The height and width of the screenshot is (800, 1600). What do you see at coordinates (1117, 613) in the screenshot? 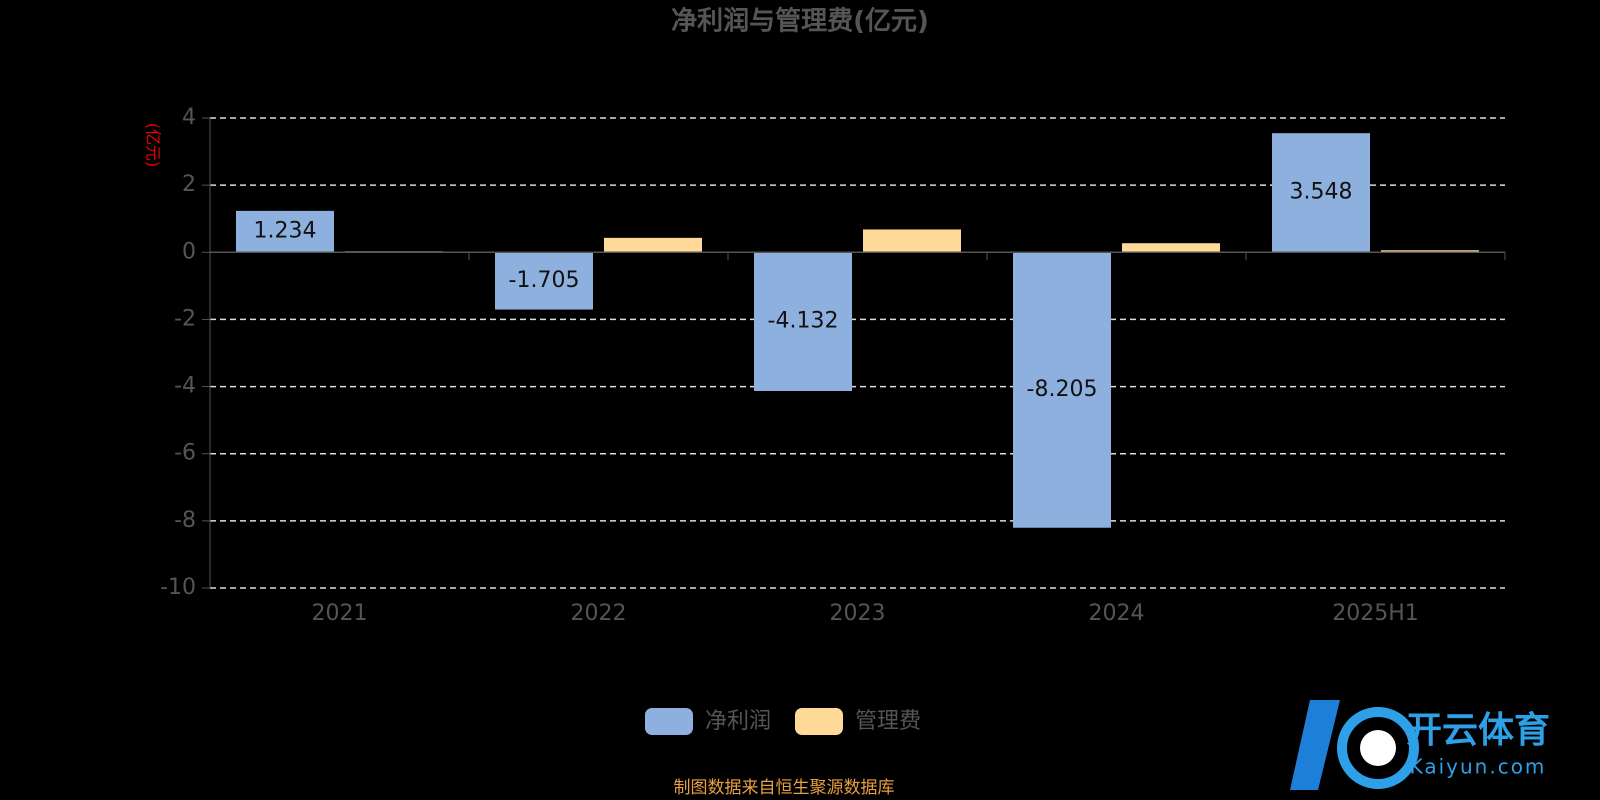
I see `x-tick-label: 2024` at bounding box center [1117, 613].